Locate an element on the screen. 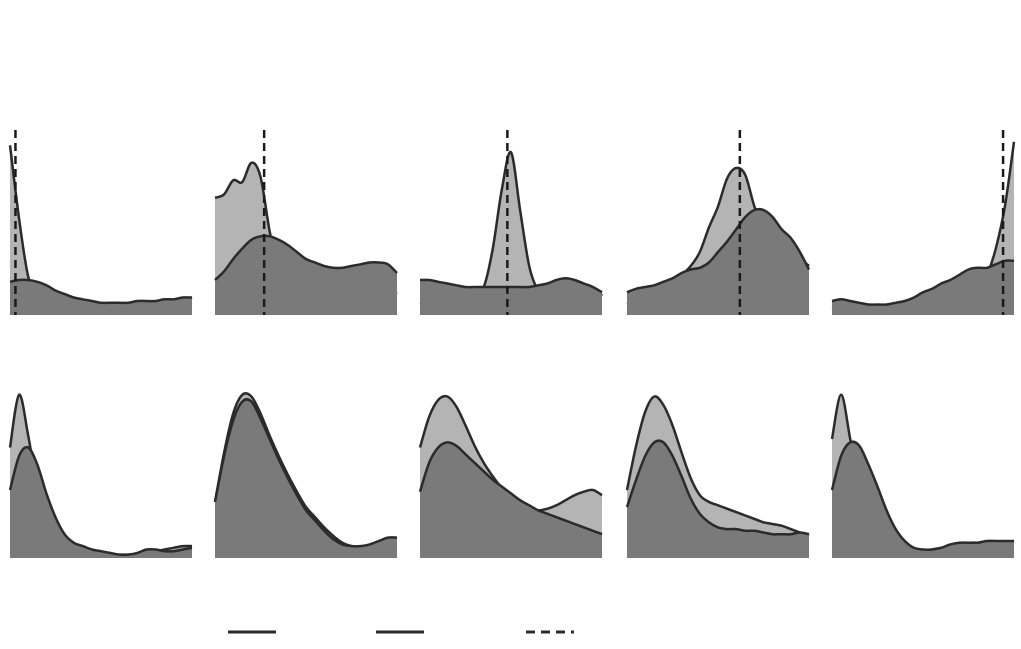 This screenshot has width=1021, height=649. panel-r1-c5 is located at coordinates (923, 222).